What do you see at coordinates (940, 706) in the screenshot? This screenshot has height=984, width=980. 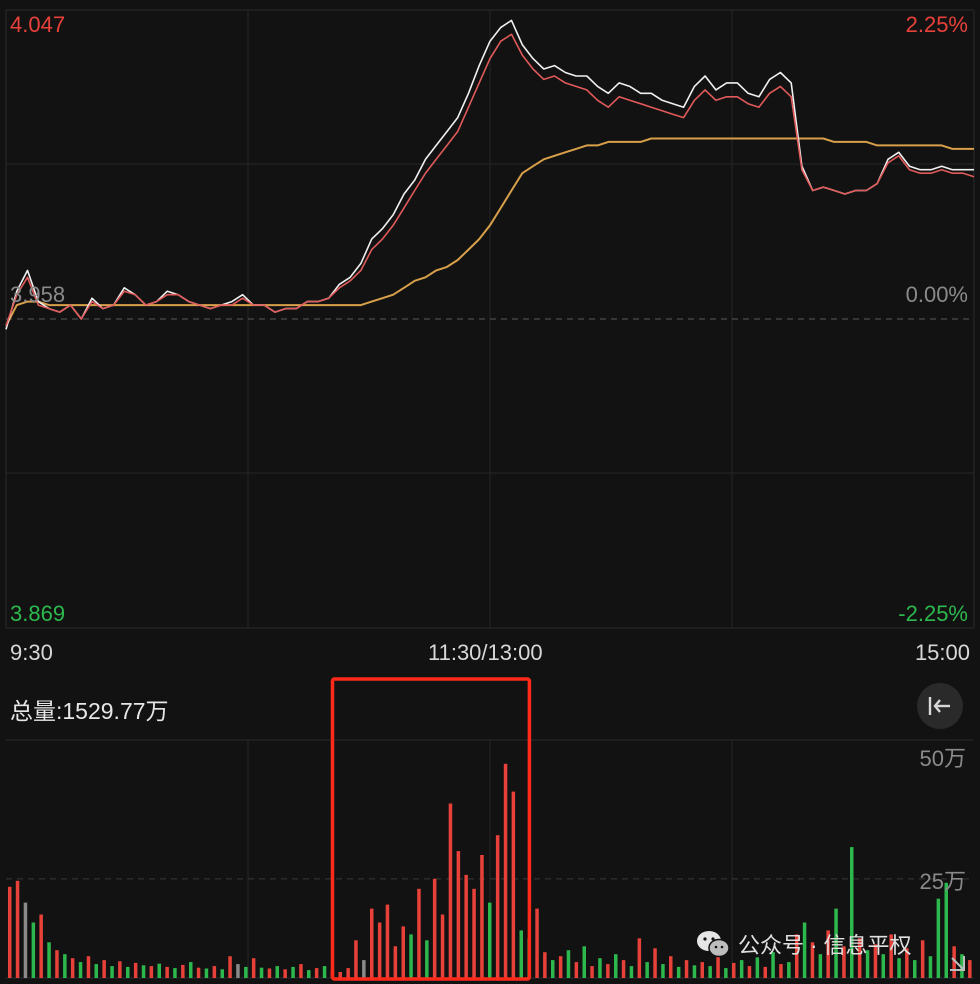 I see `collapse-button` at bounding box center [940, 706].